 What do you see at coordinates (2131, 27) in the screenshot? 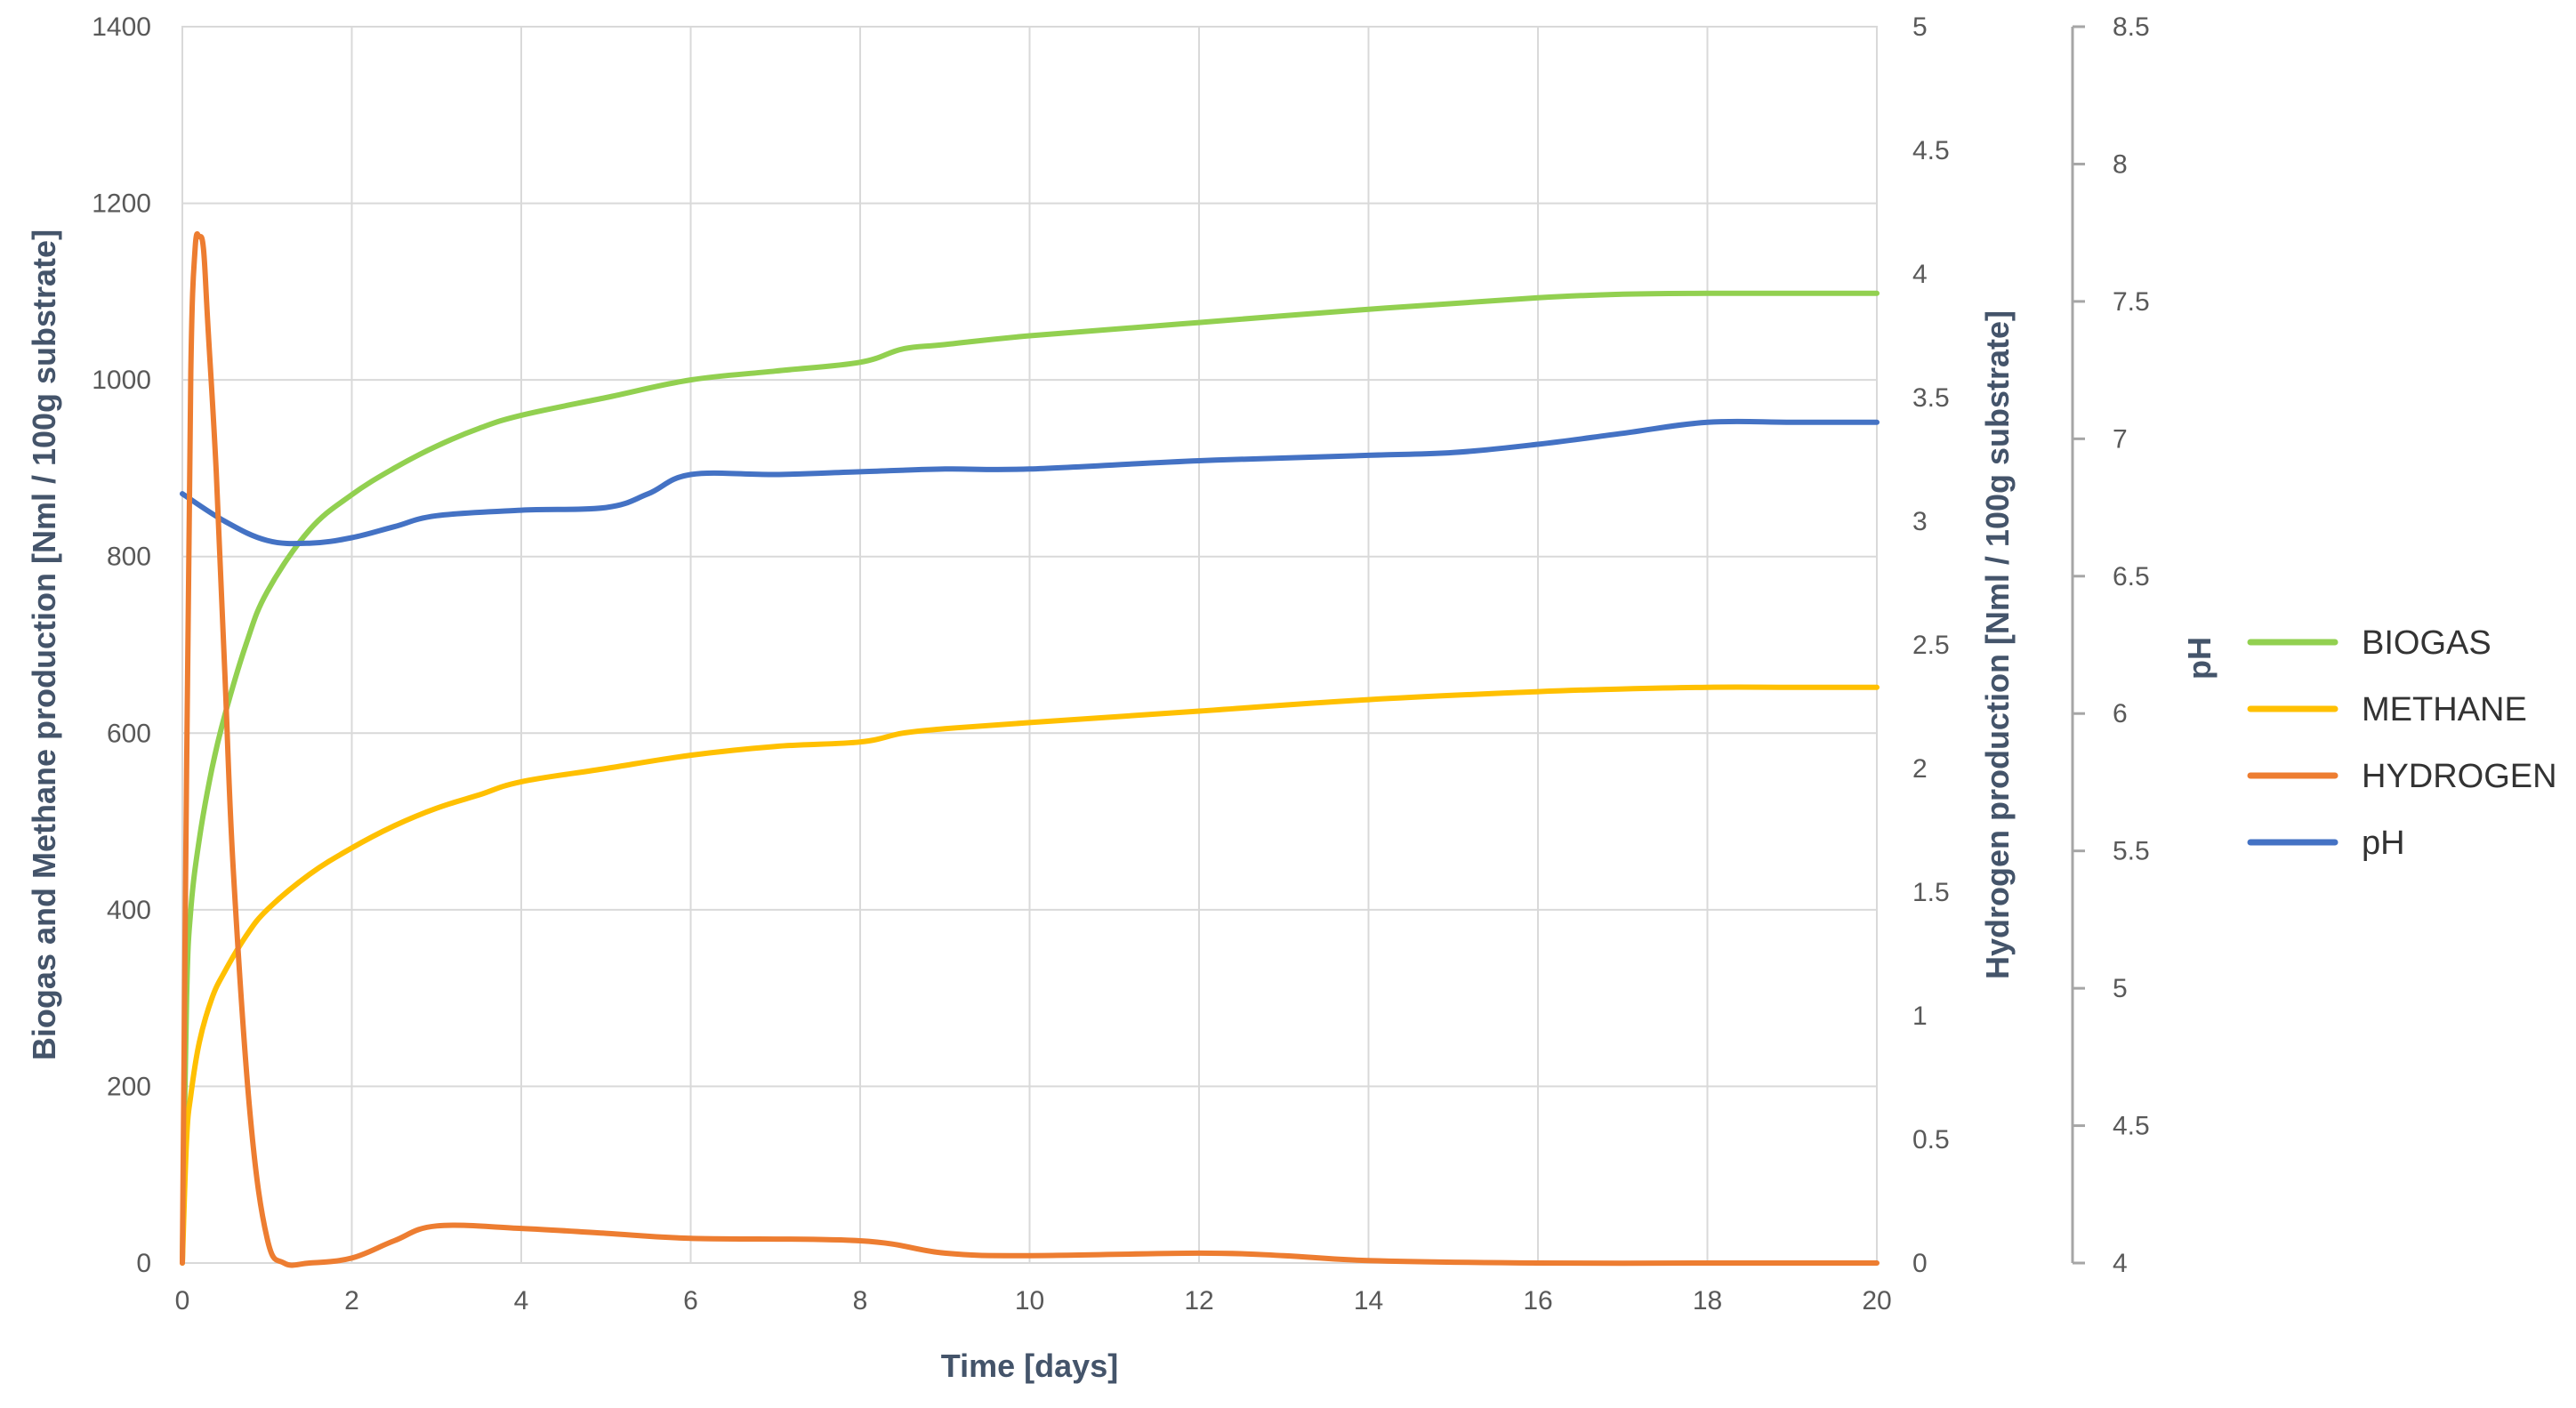
I see `ph-y-tick-label: 8.5` at bounding box center [2131, 27].